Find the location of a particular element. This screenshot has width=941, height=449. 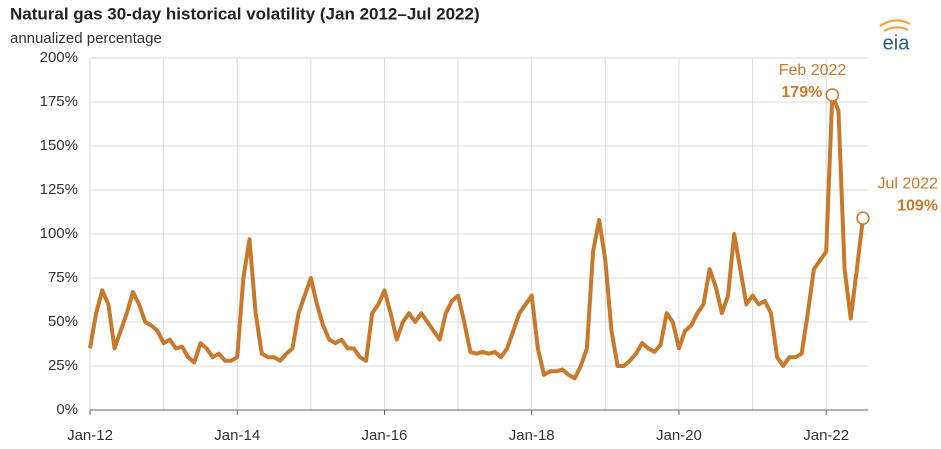

x-tick-label: Jan-18 is located at coordinates (532, 435).